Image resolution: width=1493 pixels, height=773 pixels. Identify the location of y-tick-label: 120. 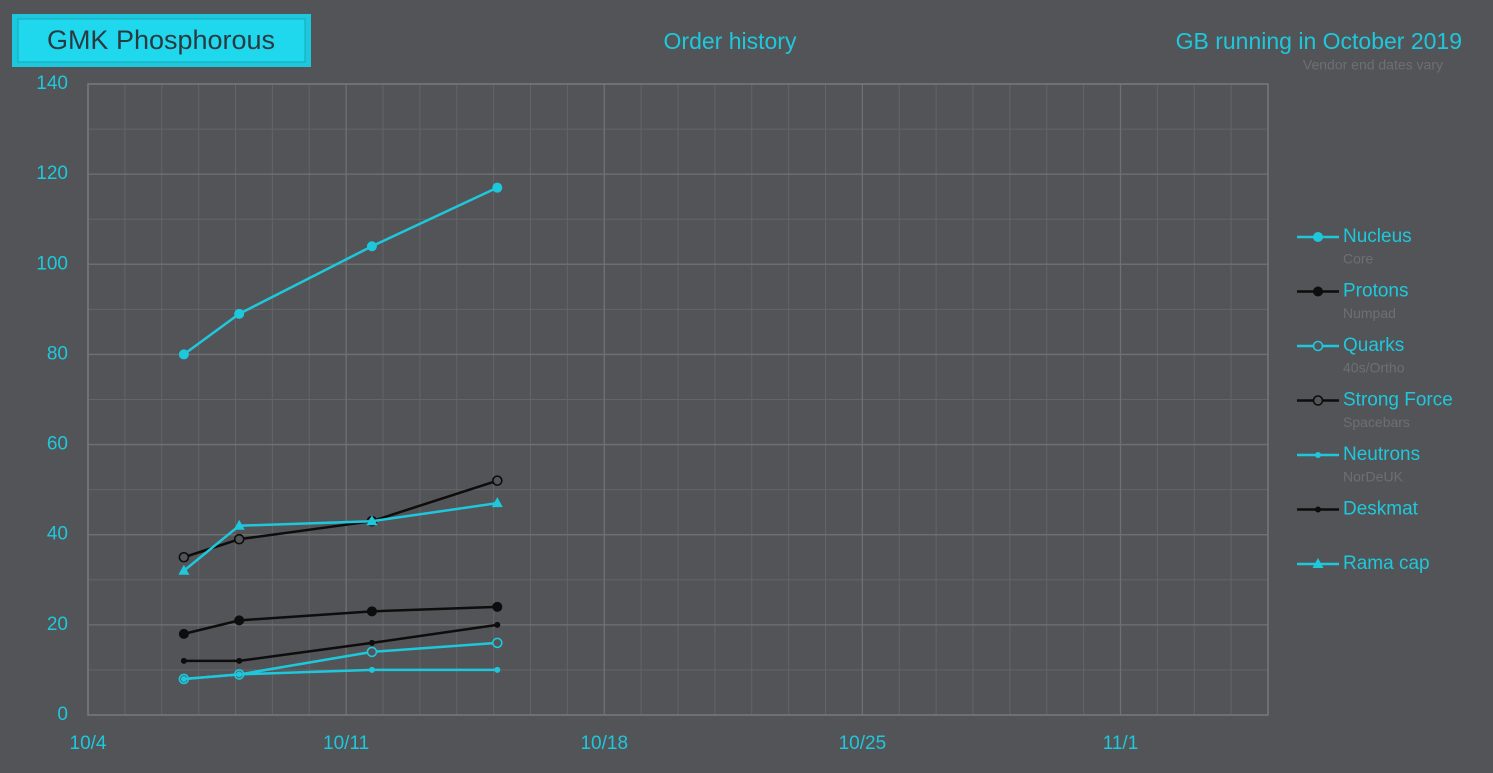
(52, 173).